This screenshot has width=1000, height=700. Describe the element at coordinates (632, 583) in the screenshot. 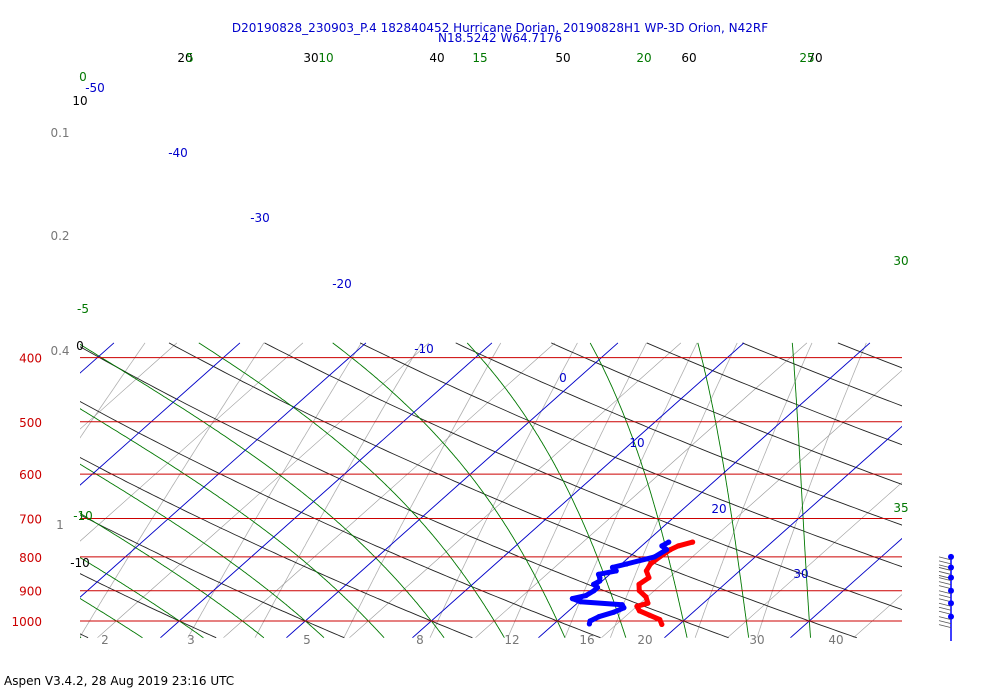

I see `profiles` at that location.